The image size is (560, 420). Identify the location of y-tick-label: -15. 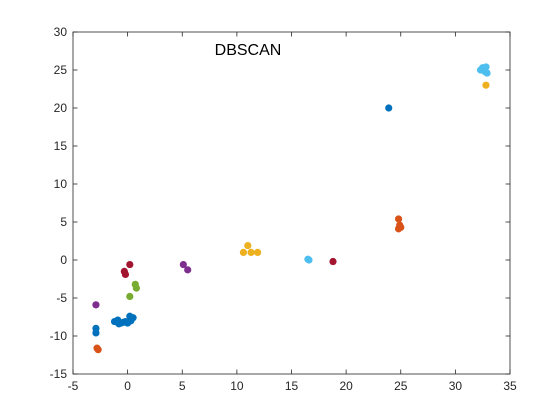
(59, 374).